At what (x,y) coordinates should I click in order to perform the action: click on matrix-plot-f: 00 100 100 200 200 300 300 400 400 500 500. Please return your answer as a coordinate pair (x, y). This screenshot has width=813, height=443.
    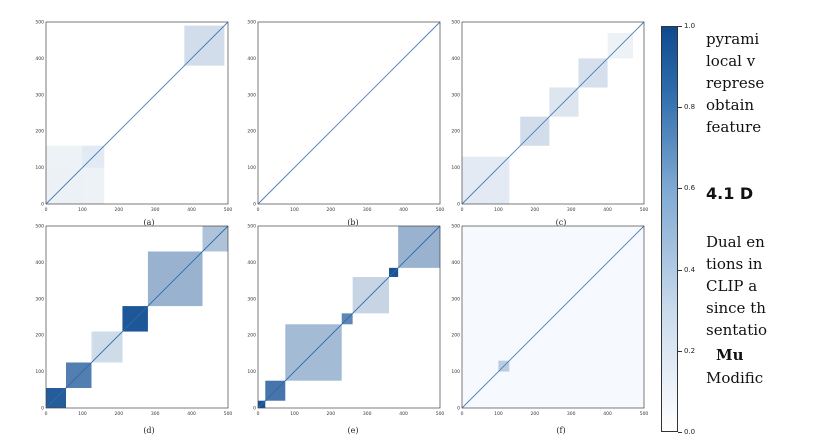
    Looking at the image, I should click on (550, 321).